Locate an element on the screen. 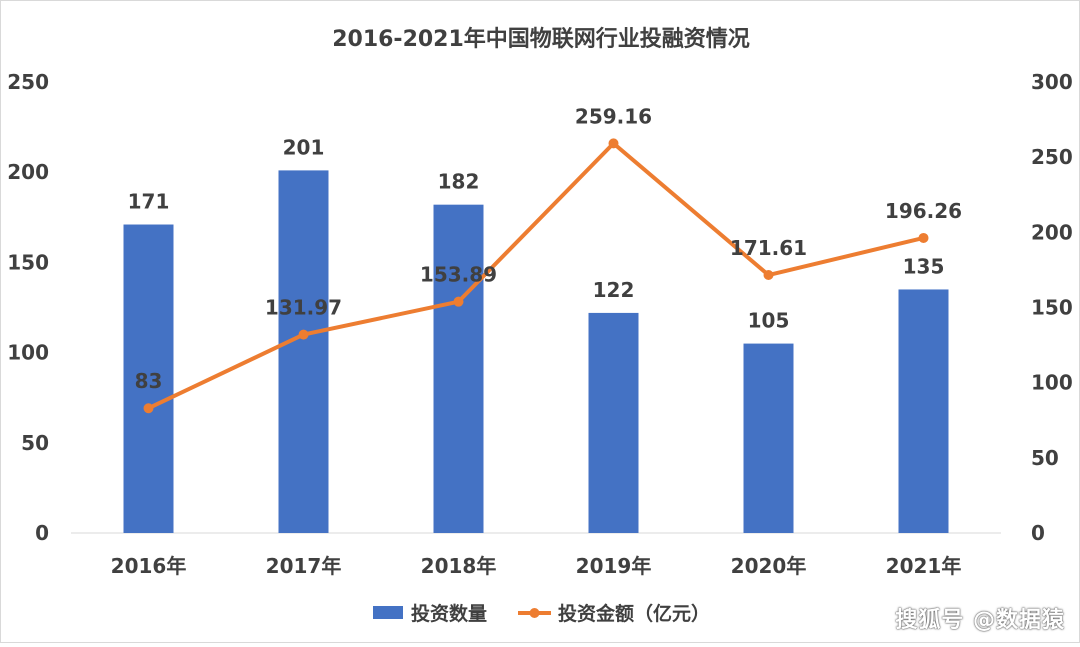 Image resolution: width=1080 pixels, height=647 pixels. x-axis-tick-label: 2020年 is located at coordinates (769, 566).